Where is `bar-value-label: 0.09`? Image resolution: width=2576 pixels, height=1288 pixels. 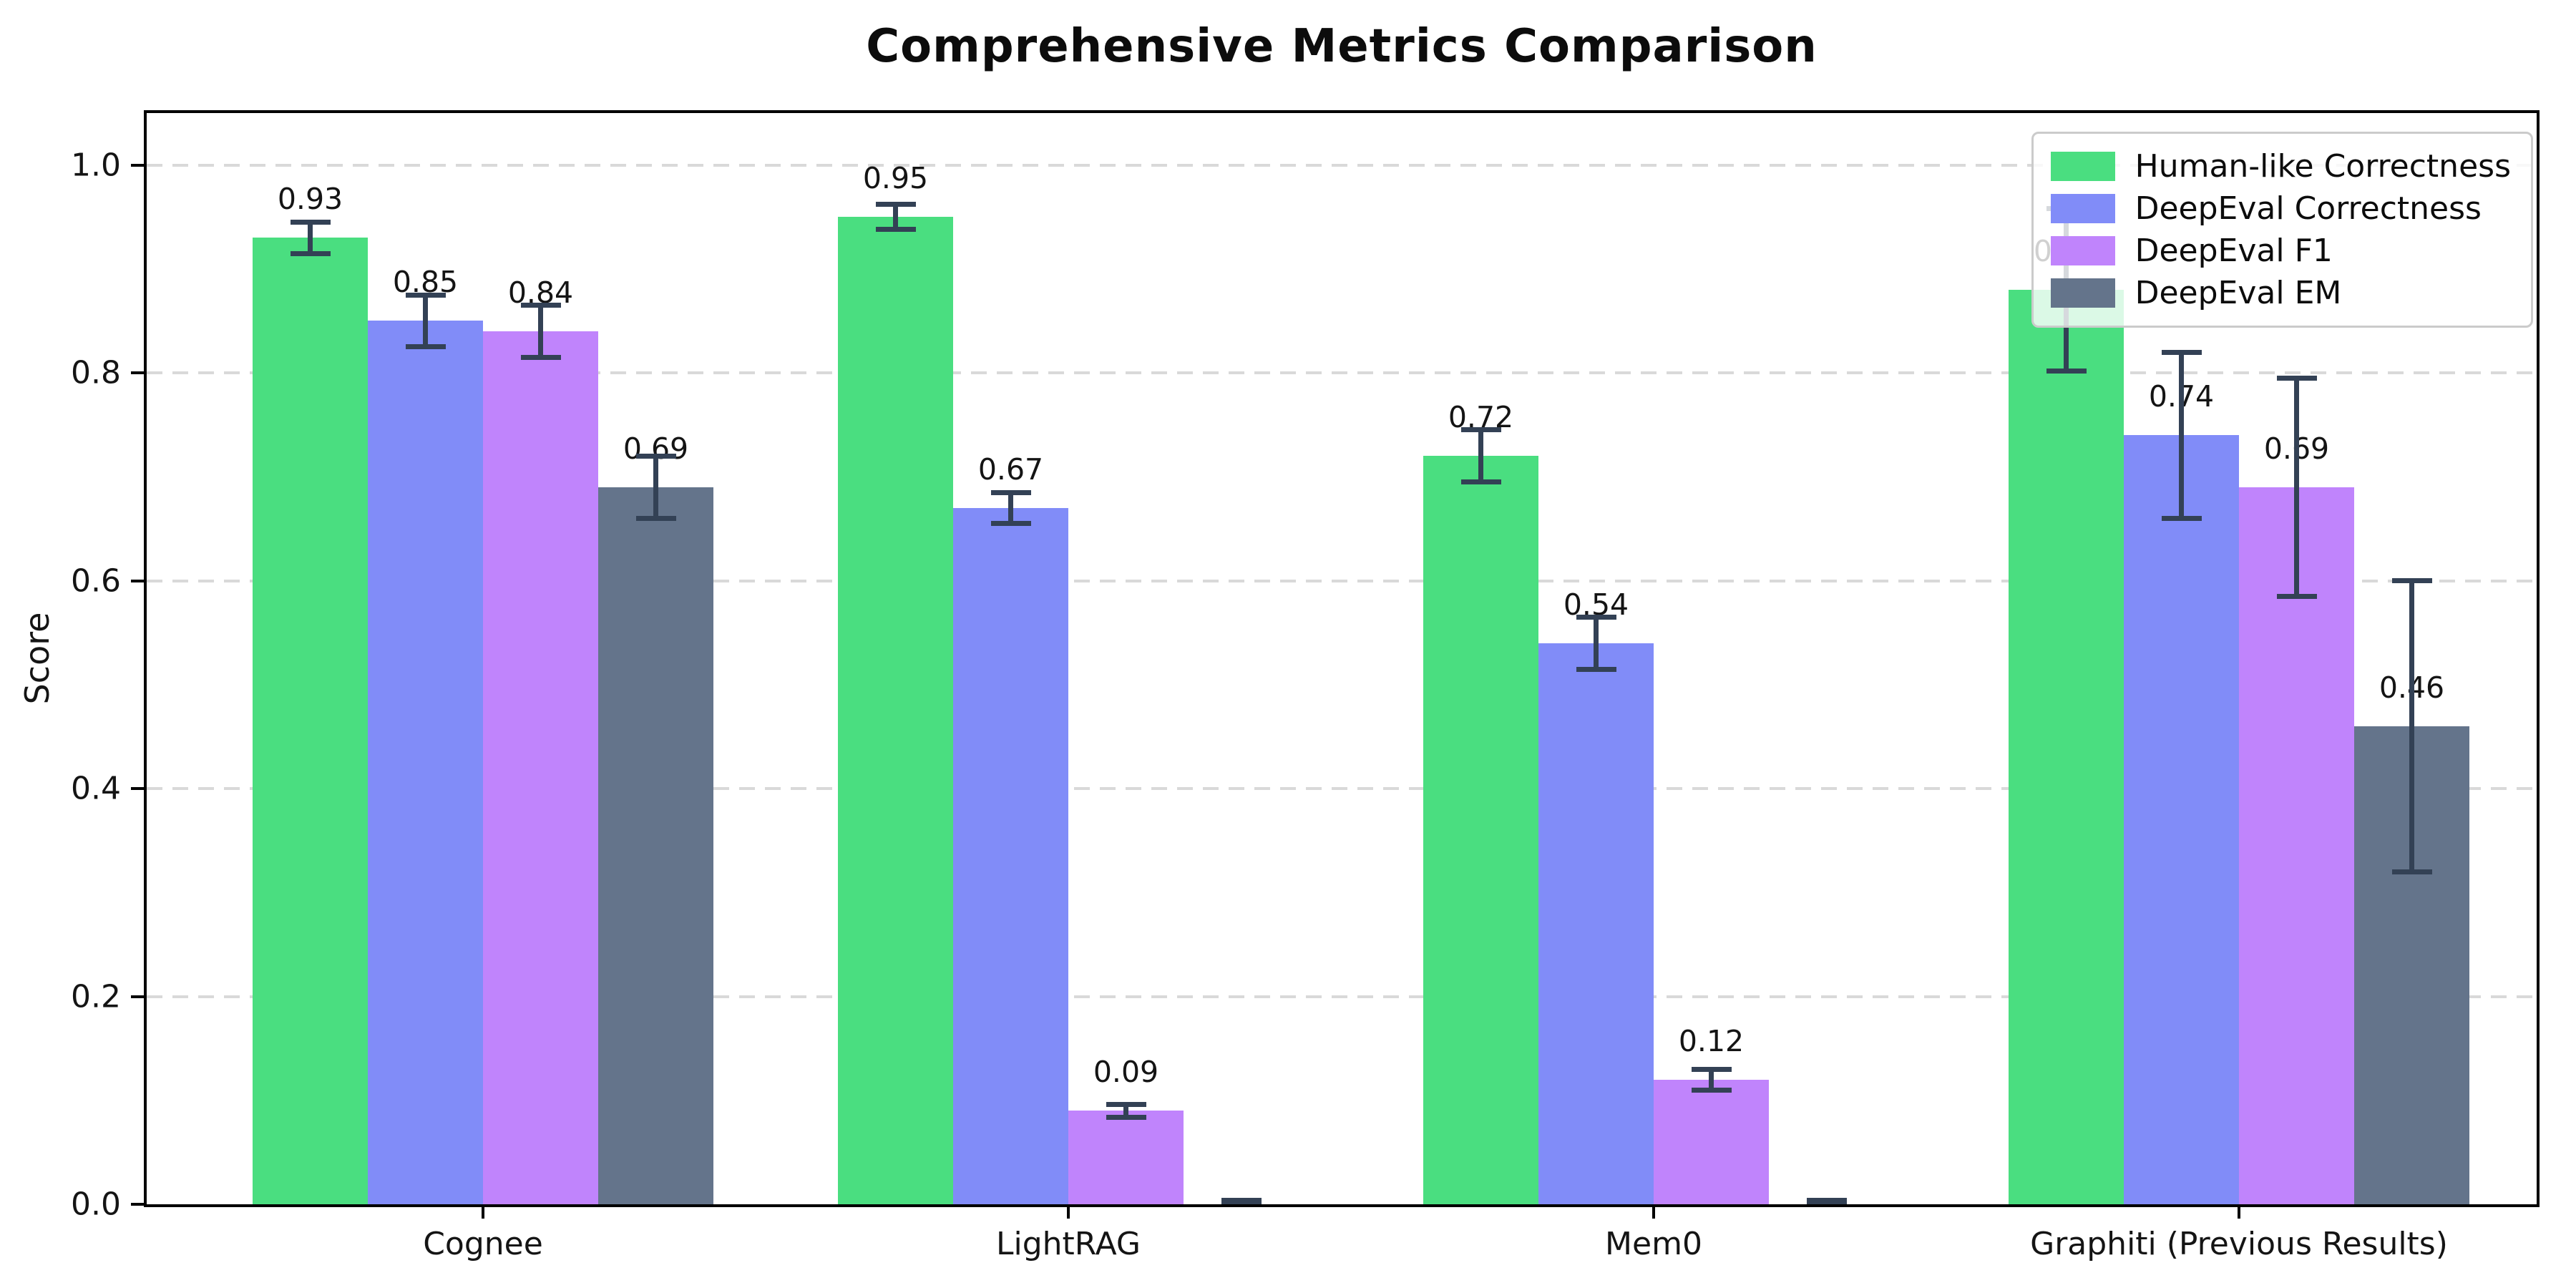 bar-value-label: 0.09 is located at coordinates (1126, 1072).